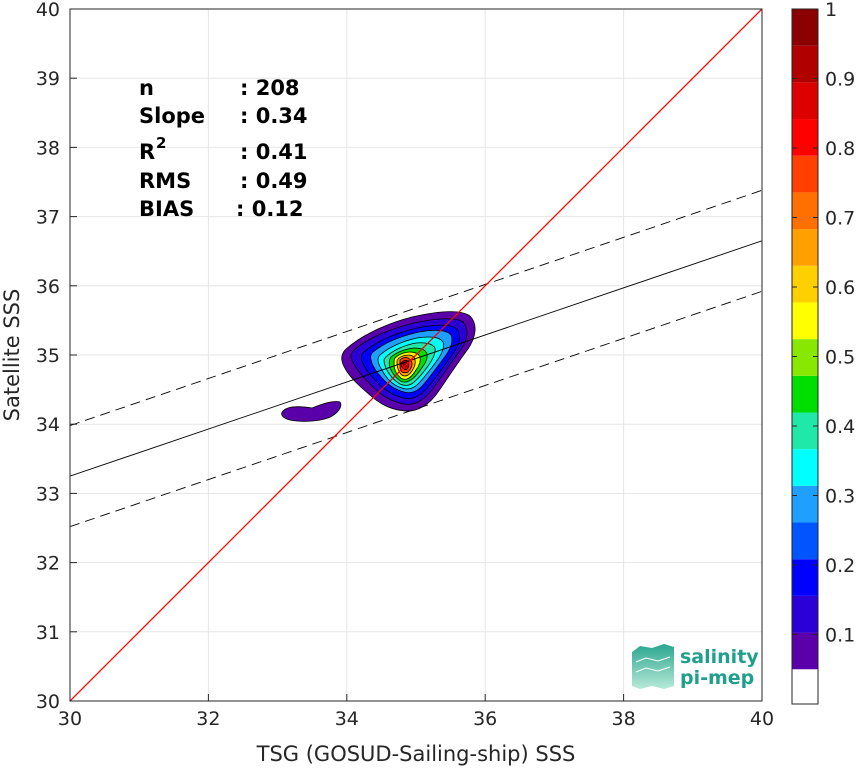 Image resolution: width=858 pixels, height=768 pixels. Describe the element at coordinates (416, 754) in the screenshot. I see `x-axis-title: TSG (GOSUD-Sailing-ship) SSS` at that location.